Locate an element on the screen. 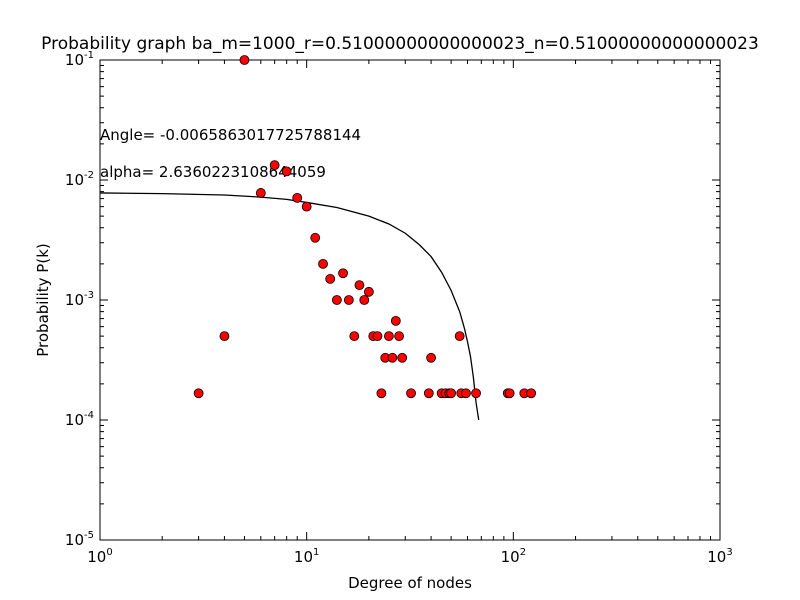 The image size is (800, 600). y-tick-label-3: 10⁻² is located at coordinates (79, 179).